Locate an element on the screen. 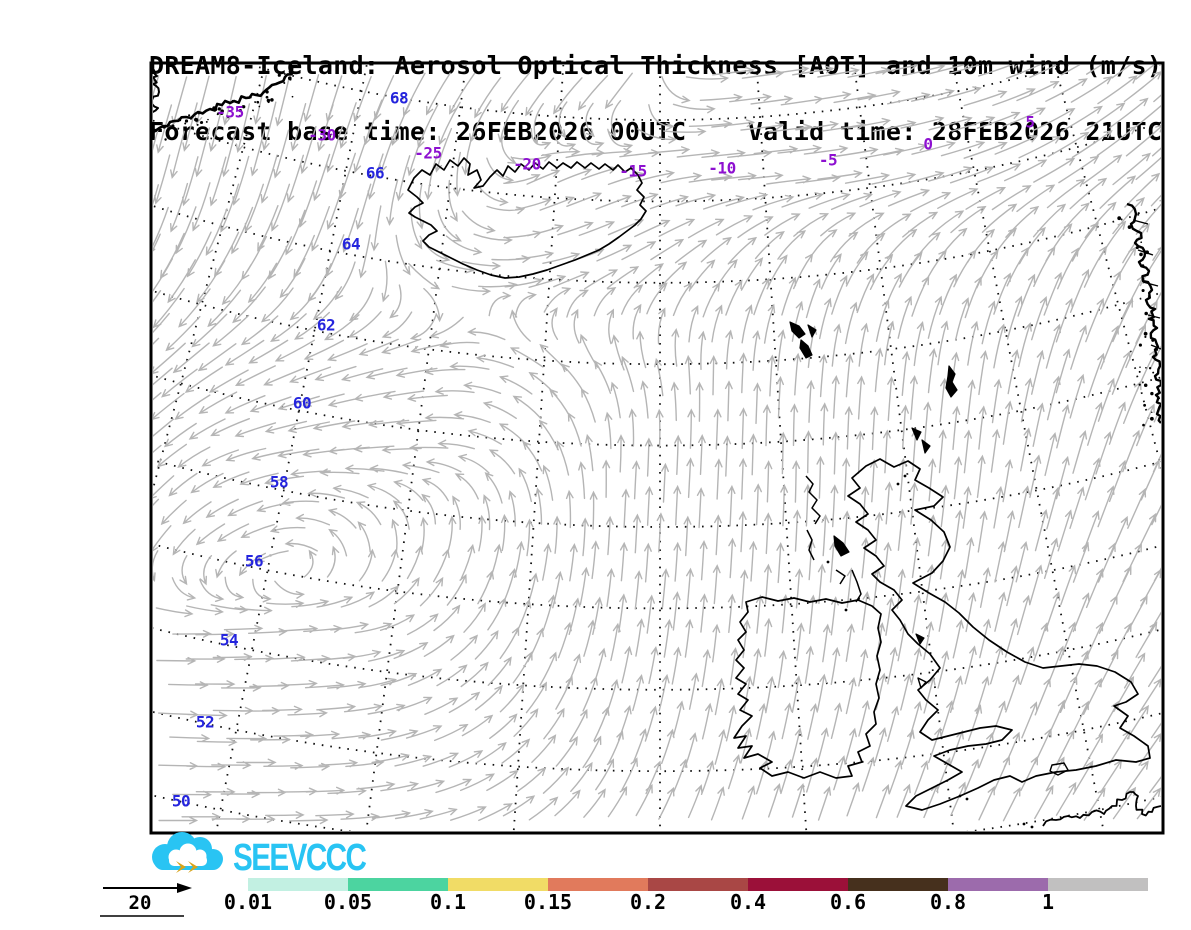 This screenshot has height=930, width=1191. coast-greenland is located at coordinates (225, 99).